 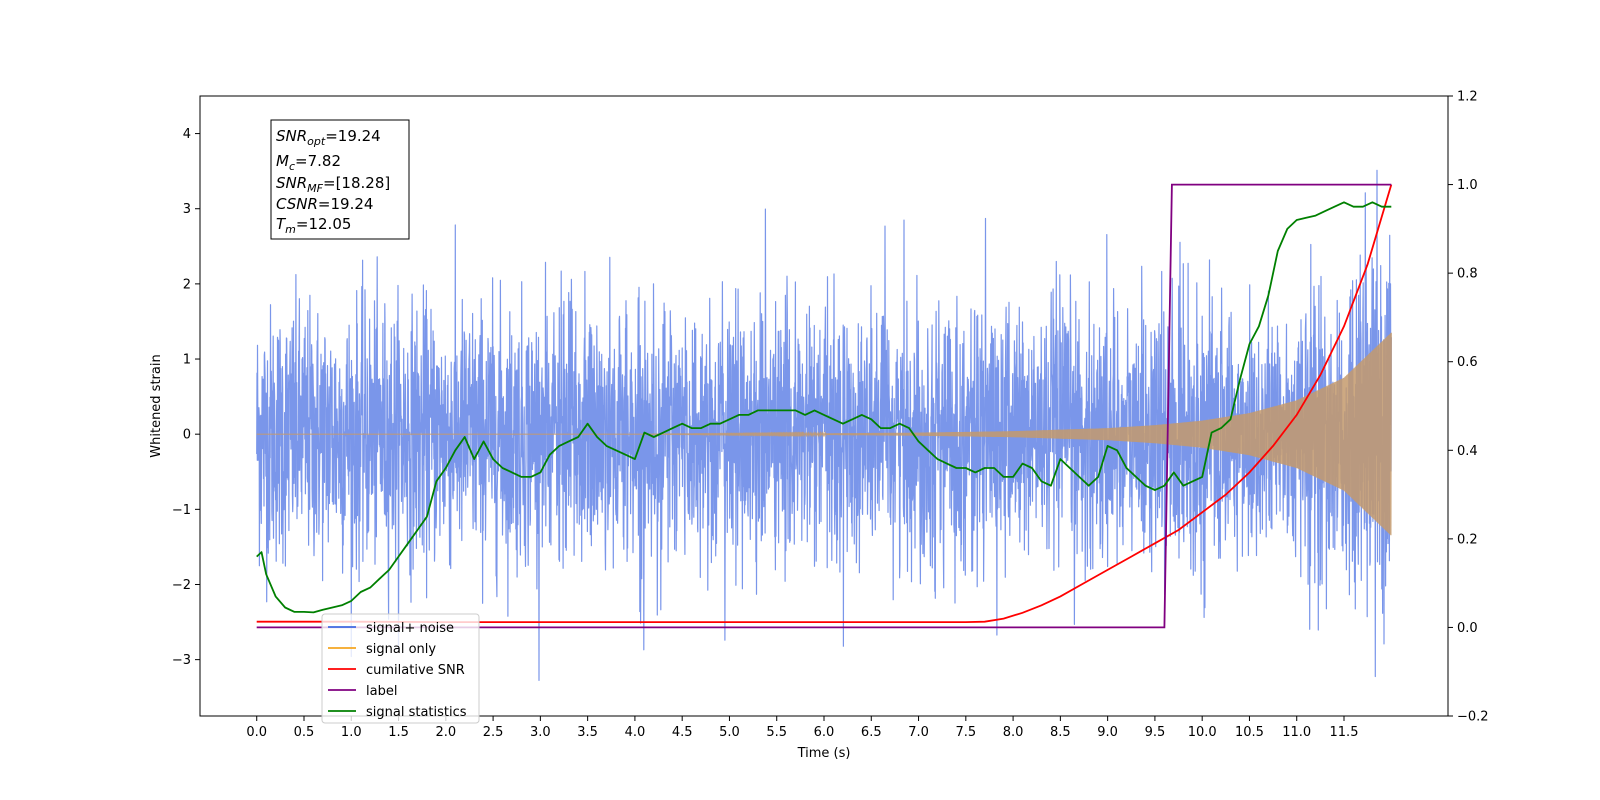 I want to click on y-right-tick-label: −0.2, so click(x=1473, y=717).